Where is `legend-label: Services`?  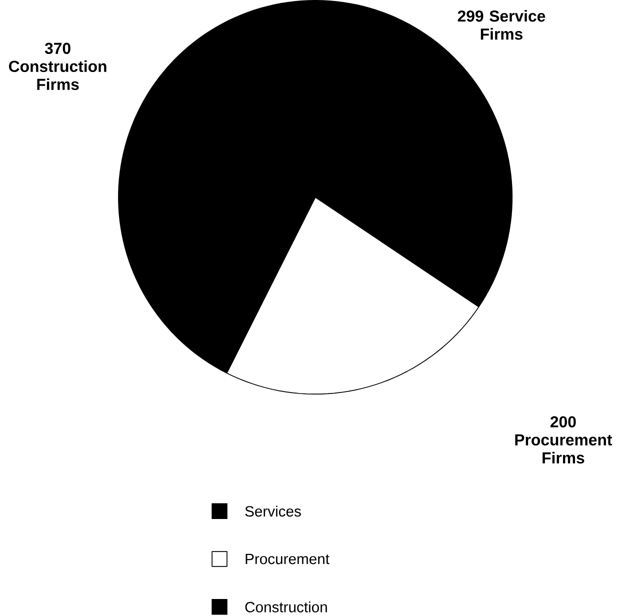 legend-label: Services is located at coordinates (273, 511).